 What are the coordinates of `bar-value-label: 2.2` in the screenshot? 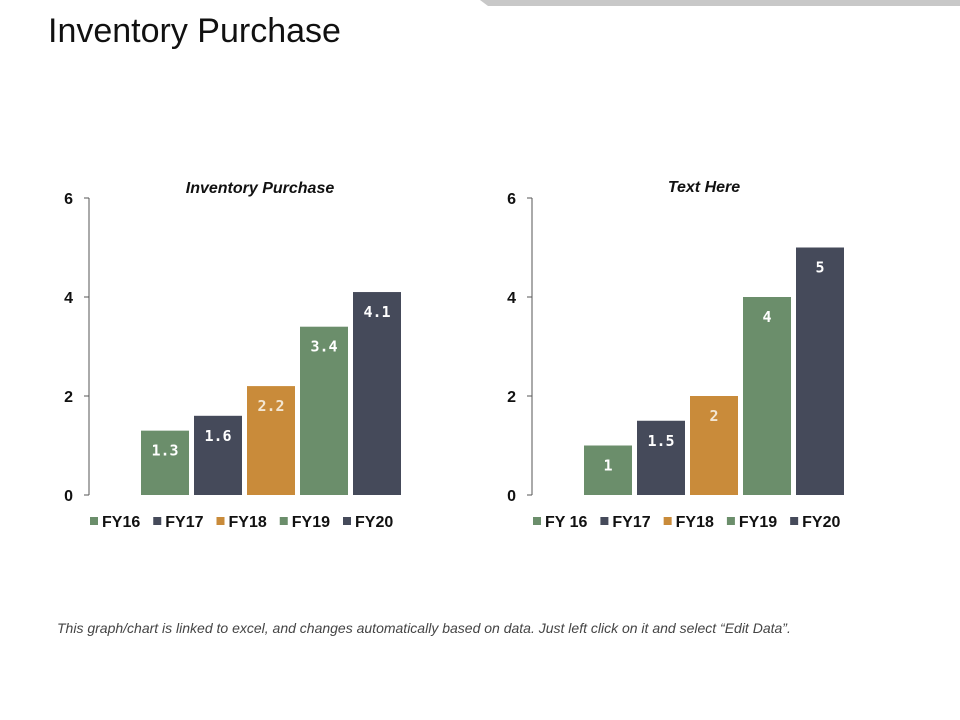 It's located at (270, 406).